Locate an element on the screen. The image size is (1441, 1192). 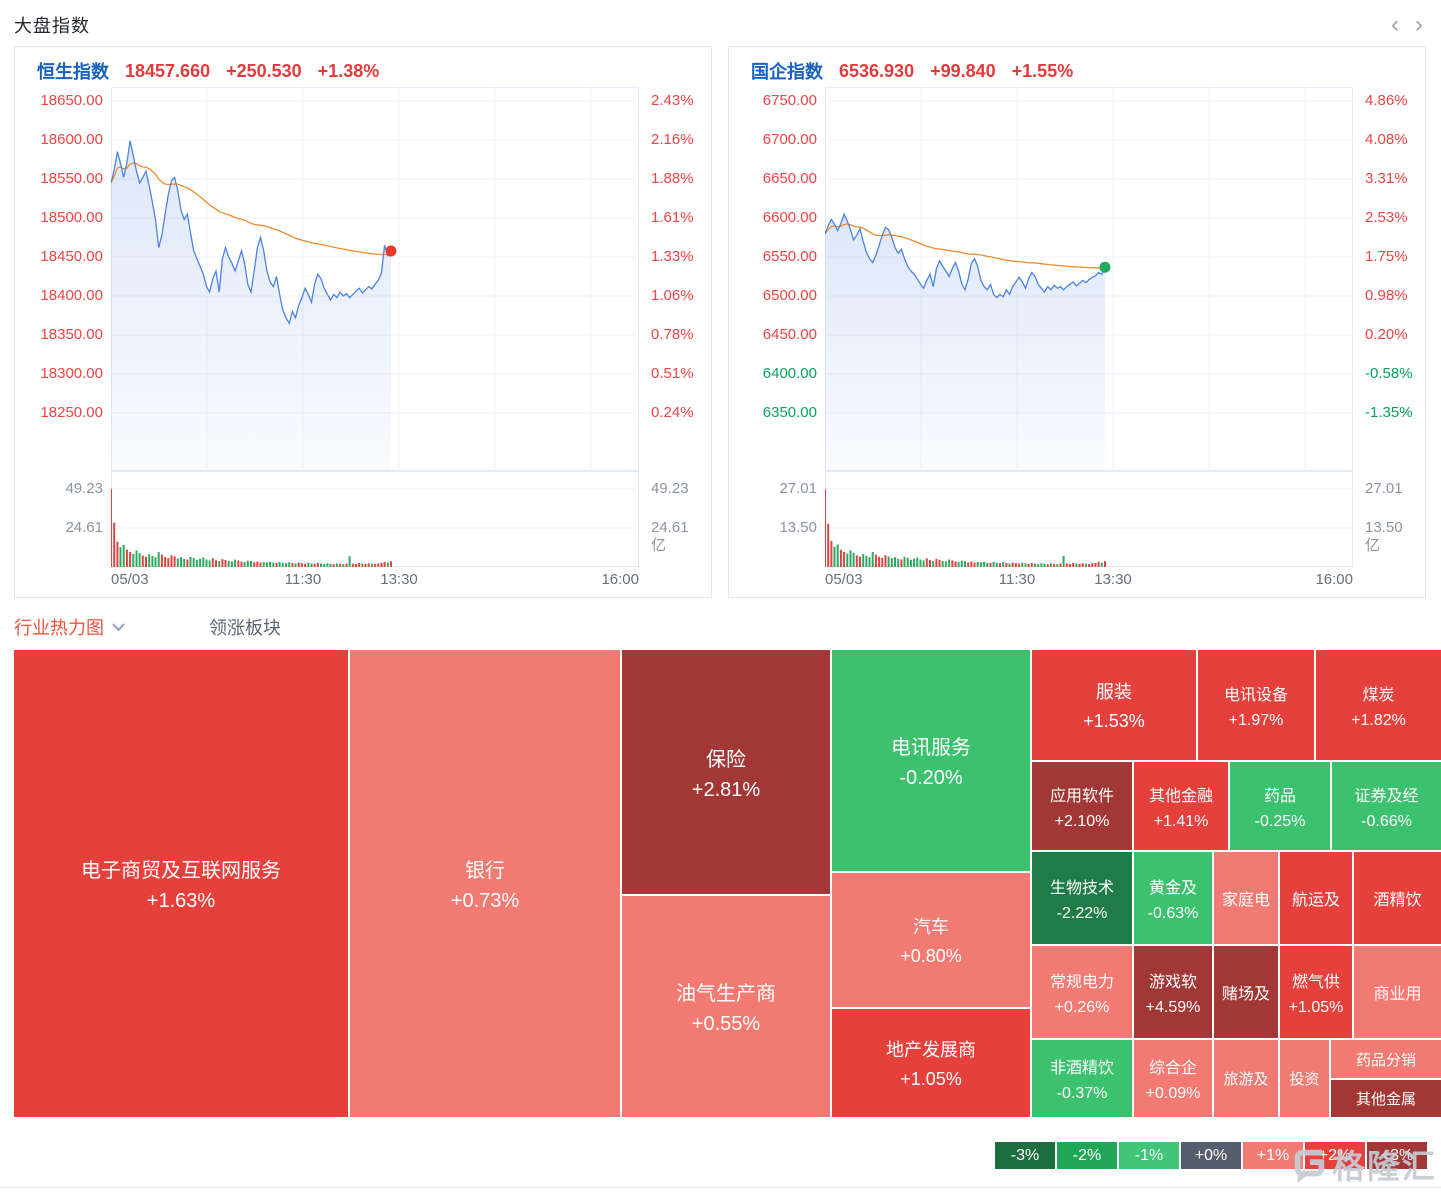
price-axis-label: 6750.00 is located at coordinates (789, 100).